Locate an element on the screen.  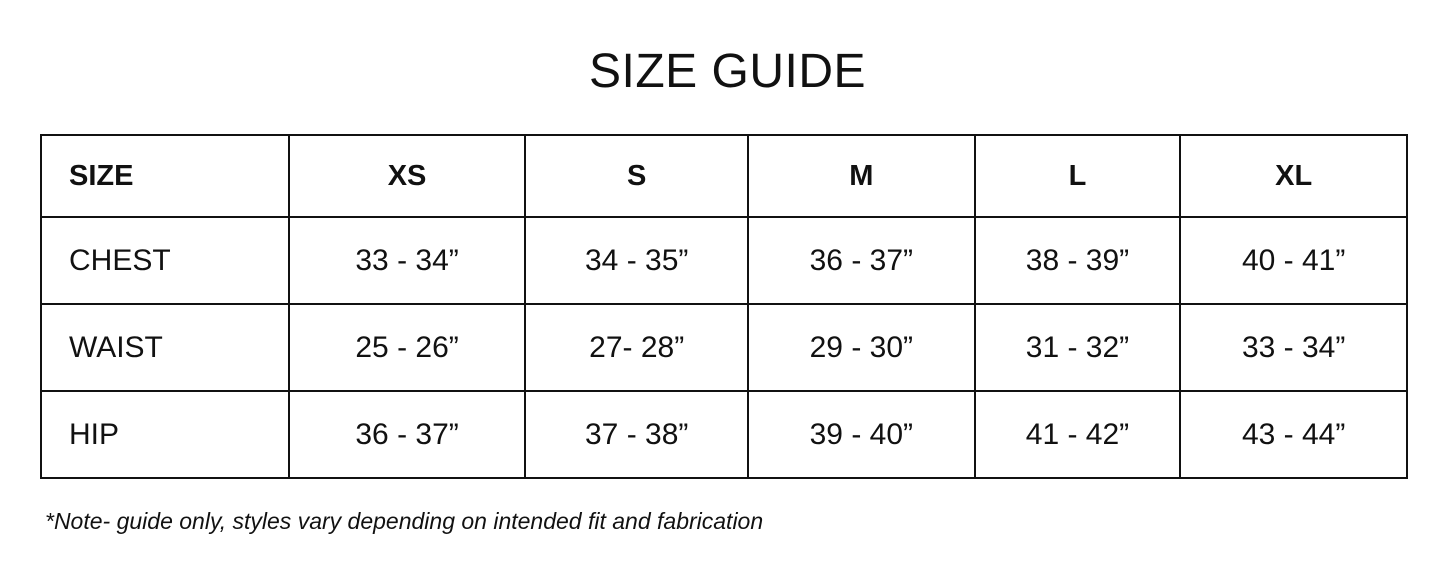
row-label: HIP is located at coordinates (165, 434).